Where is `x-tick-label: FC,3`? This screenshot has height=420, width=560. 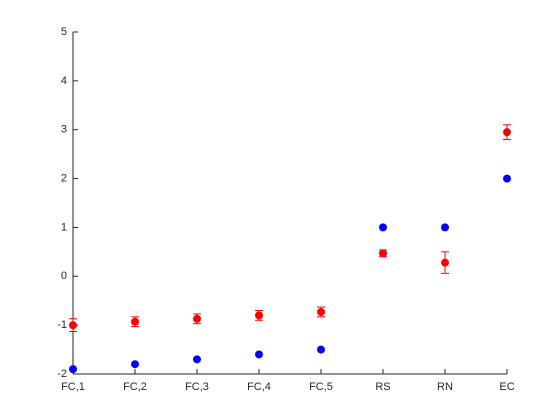
x-tick-label: FC,3 is located at coordinates (197, 387).